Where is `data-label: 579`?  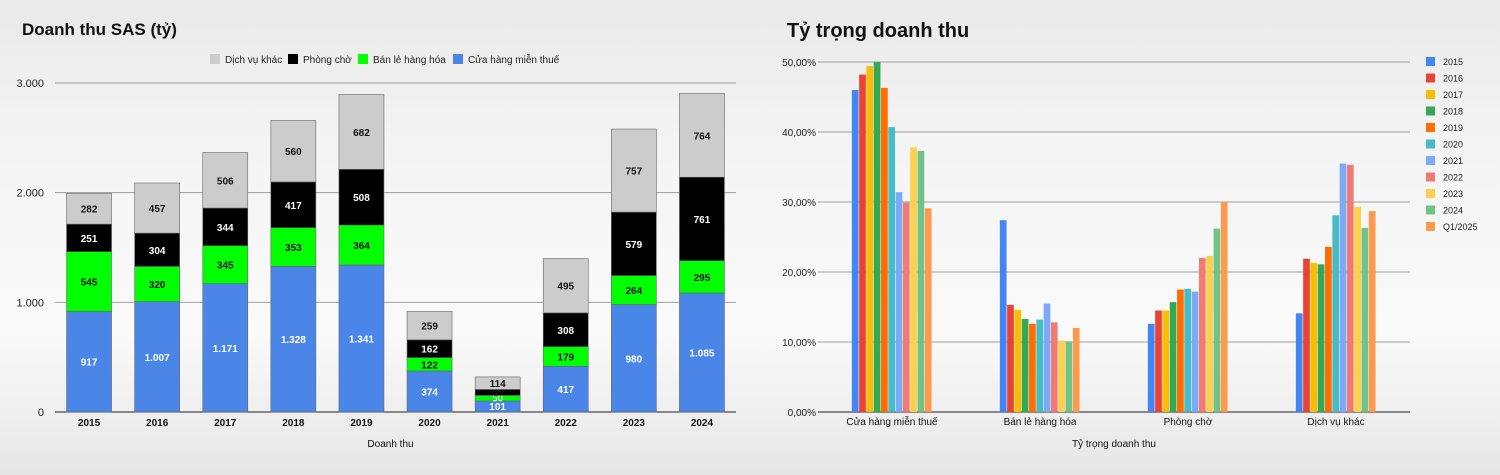
data-label: 579 is located at coordinates (634, 245).